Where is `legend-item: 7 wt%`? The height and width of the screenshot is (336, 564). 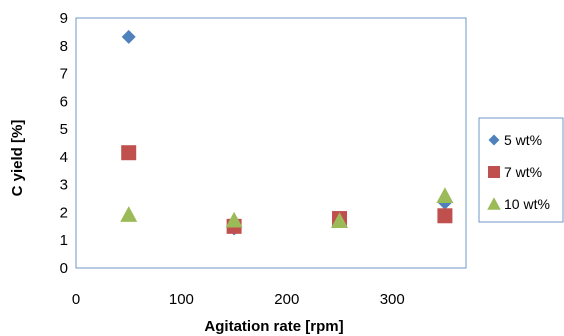
legend-item: 7 wt% is located at coordinates (515, 172).